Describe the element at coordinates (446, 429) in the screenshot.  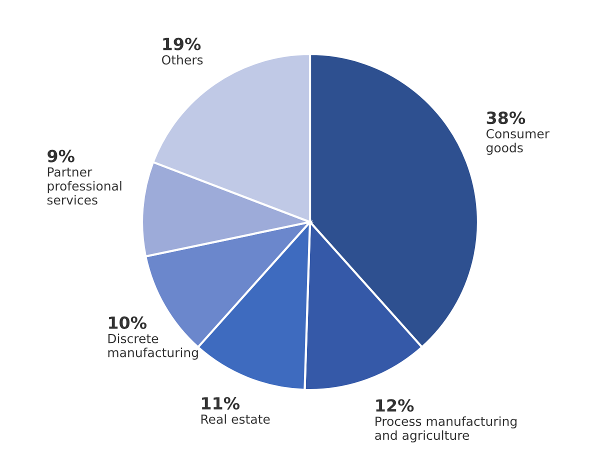
I see `slice-label: Process manufacturing and agriculture` at that location.